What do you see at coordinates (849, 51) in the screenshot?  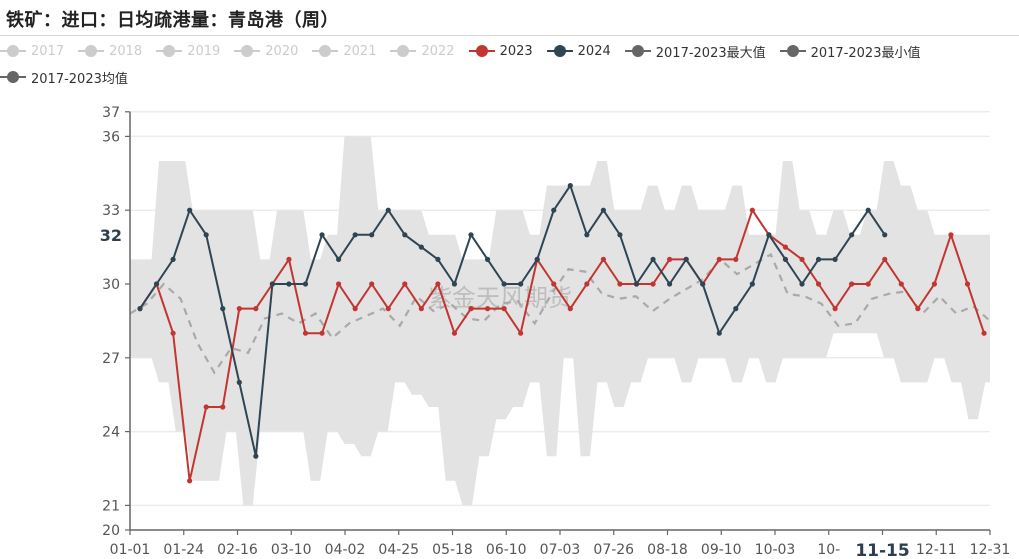 I see `legend-item-2017-2023最小值: 2017-2023最小值` at bounding box center [849, 51].